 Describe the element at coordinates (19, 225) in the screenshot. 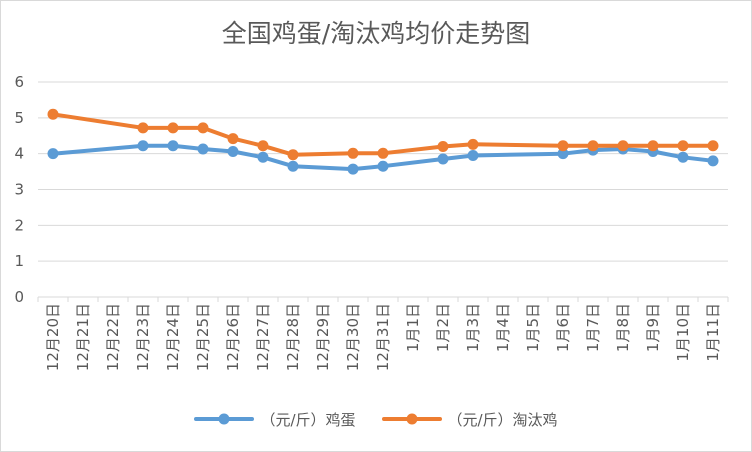

I see `y-tick-label: 2` at that location.